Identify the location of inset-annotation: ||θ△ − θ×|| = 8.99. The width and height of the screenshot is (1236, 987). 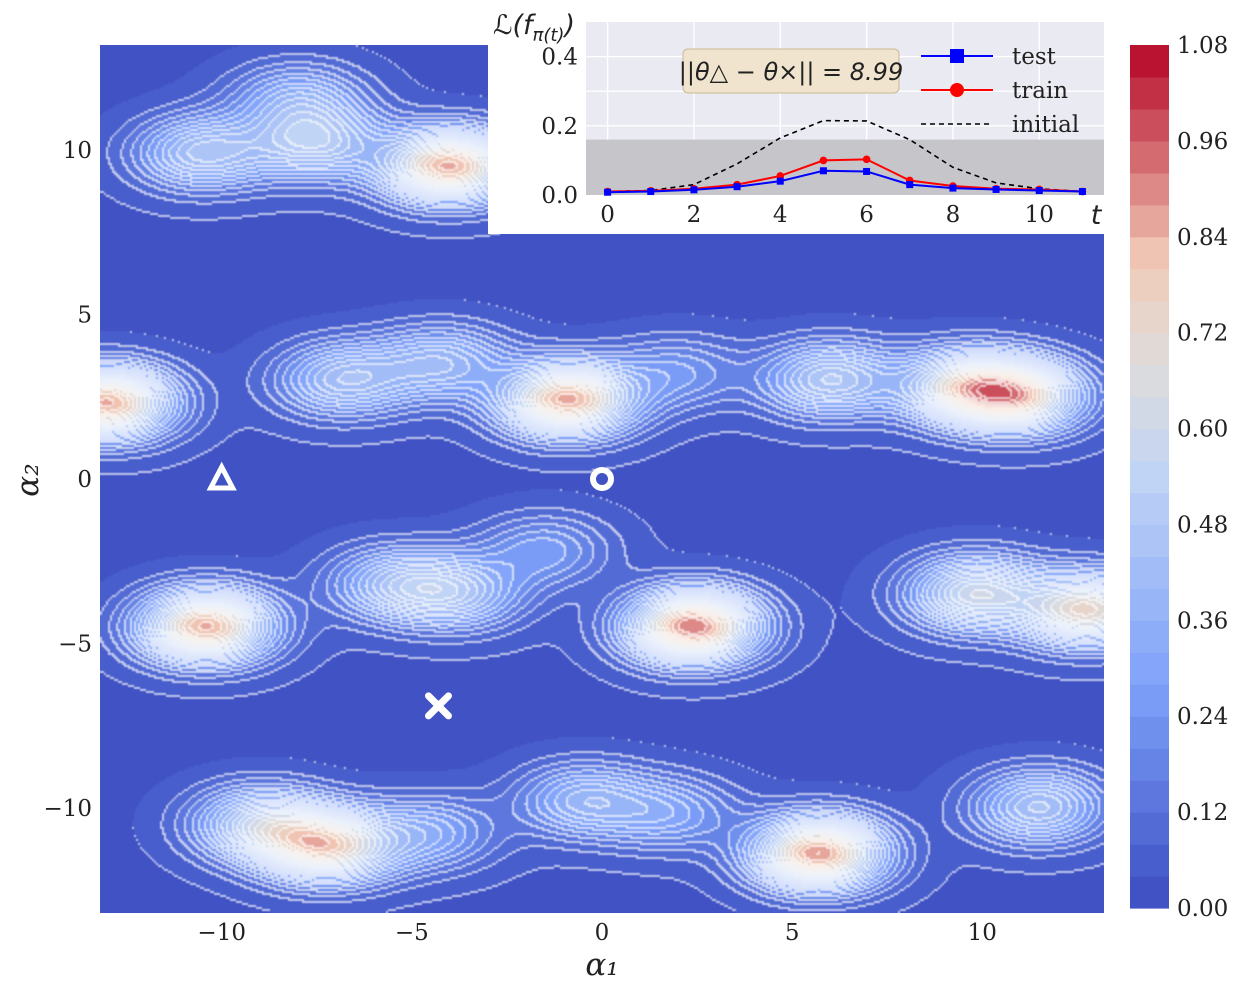
(791, 71).